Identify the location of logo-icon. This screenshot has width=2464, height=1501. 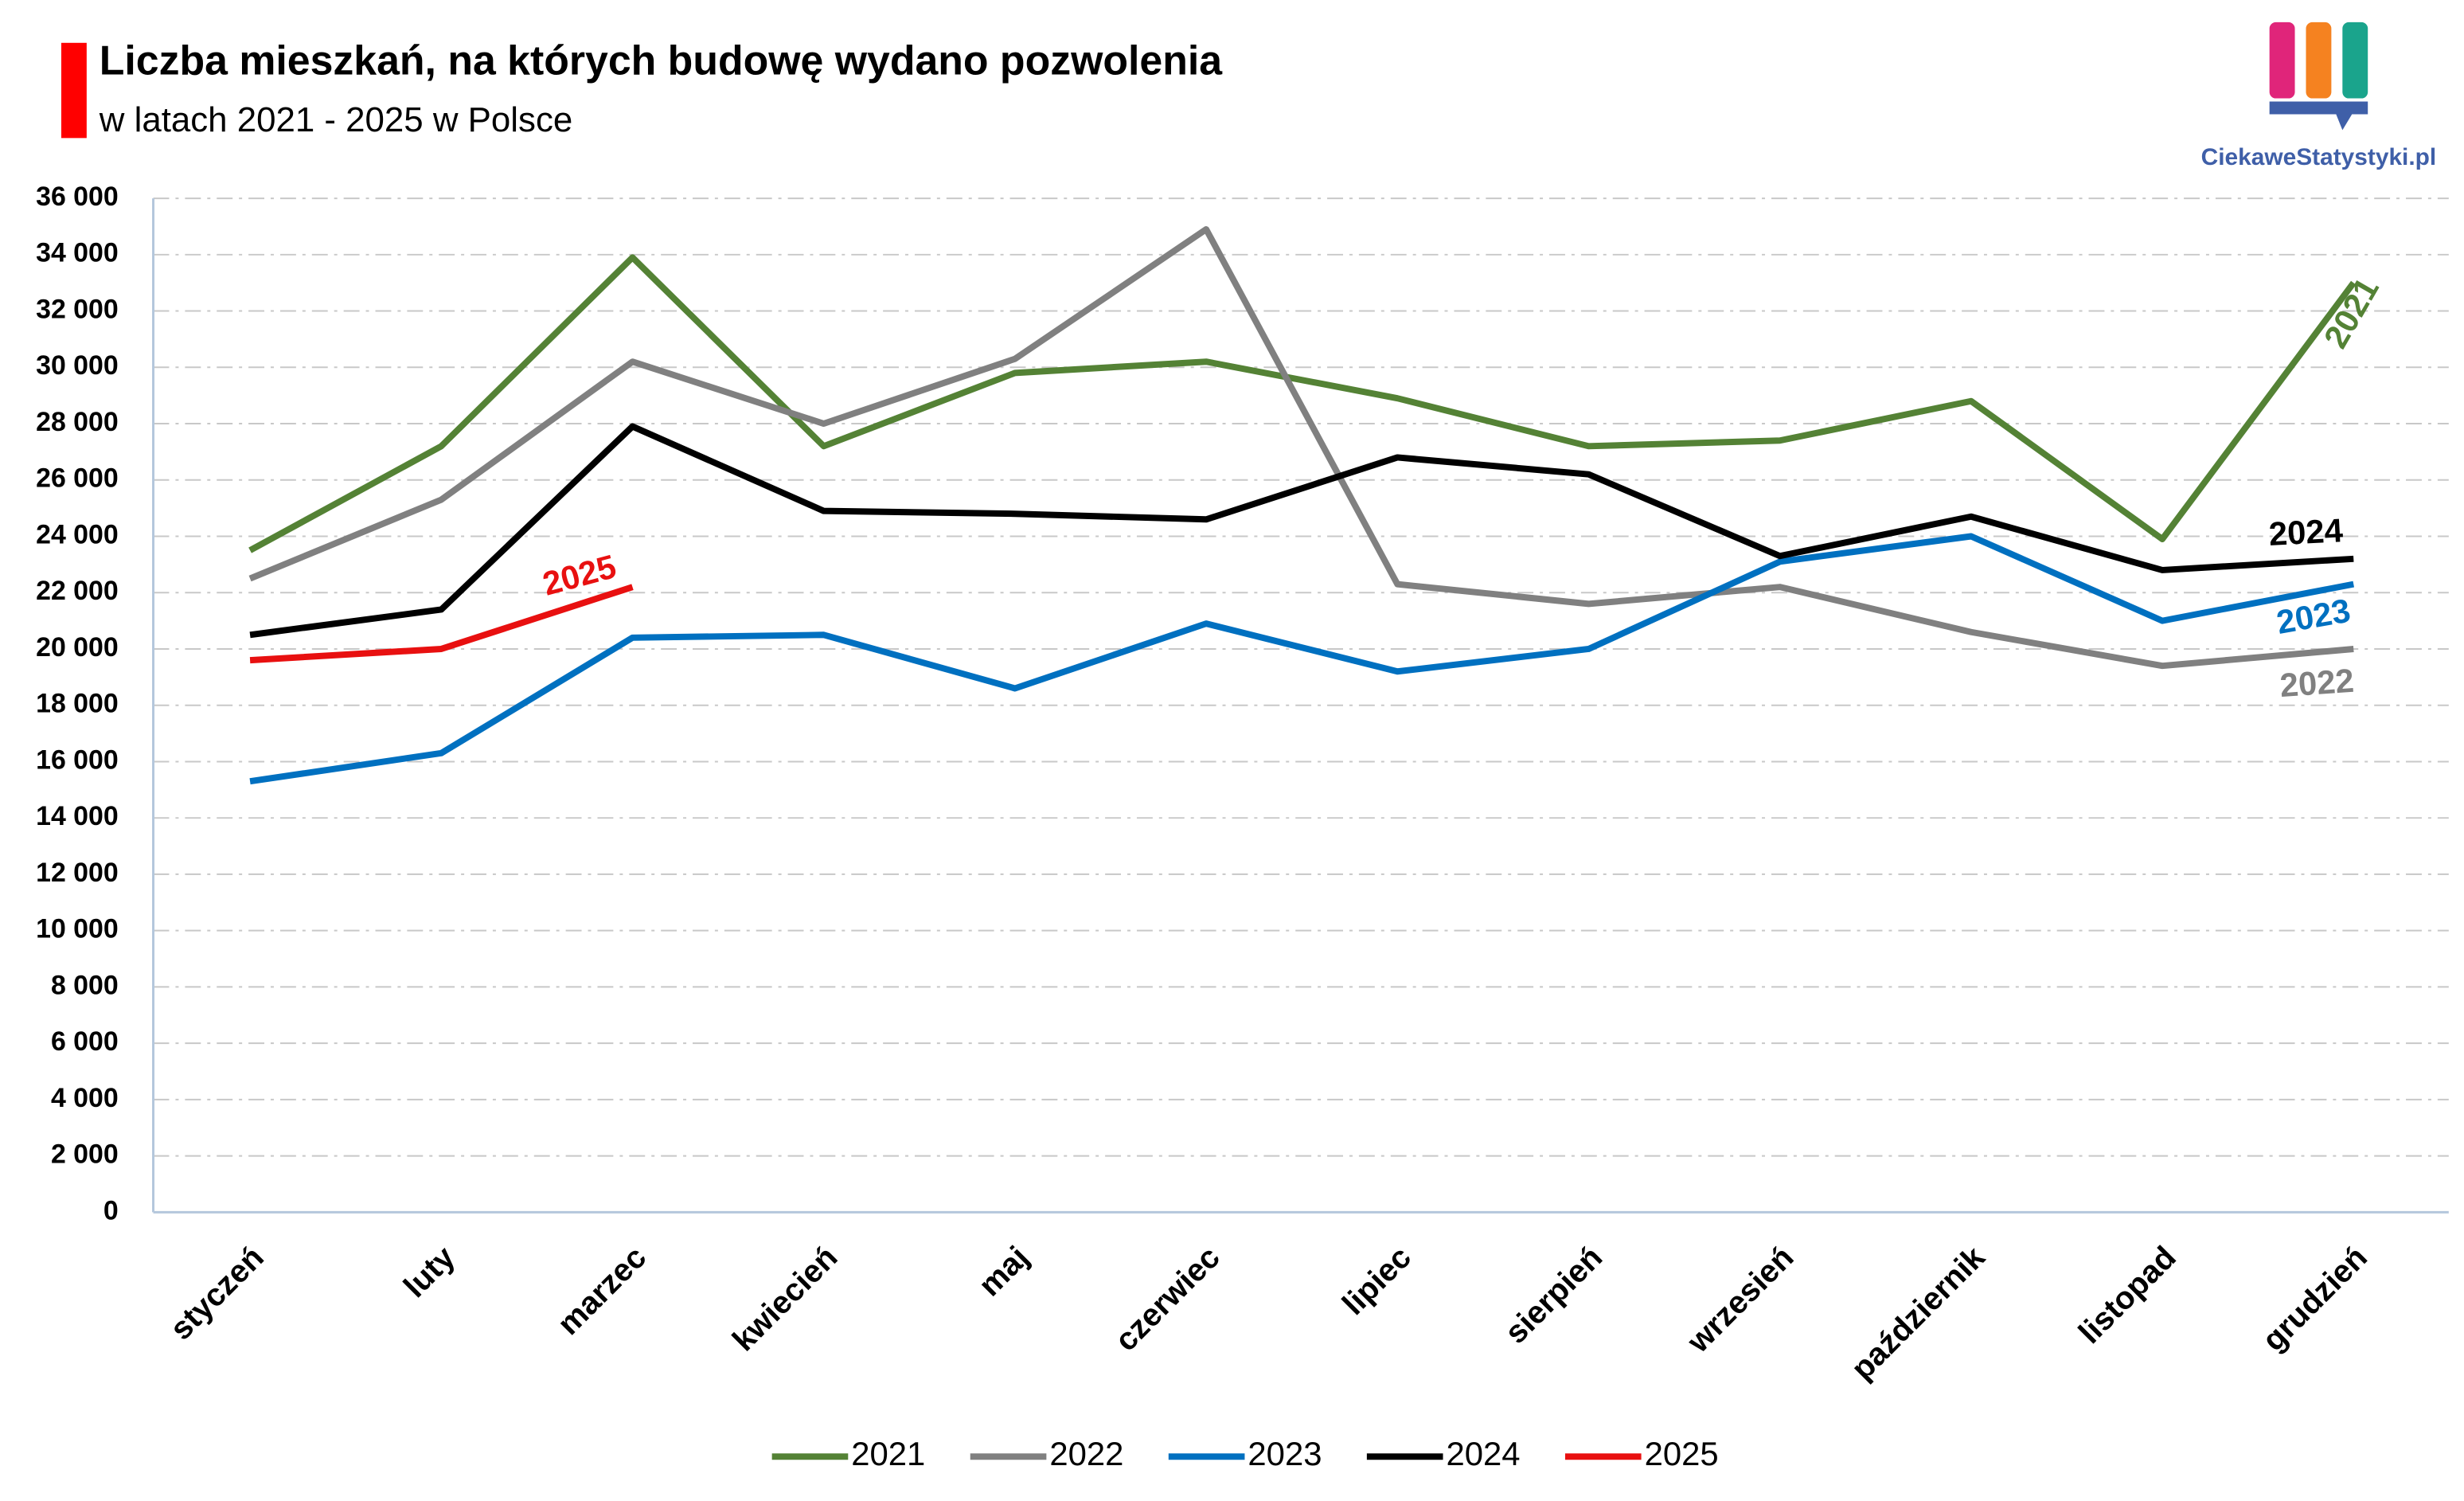
(2319, 76).